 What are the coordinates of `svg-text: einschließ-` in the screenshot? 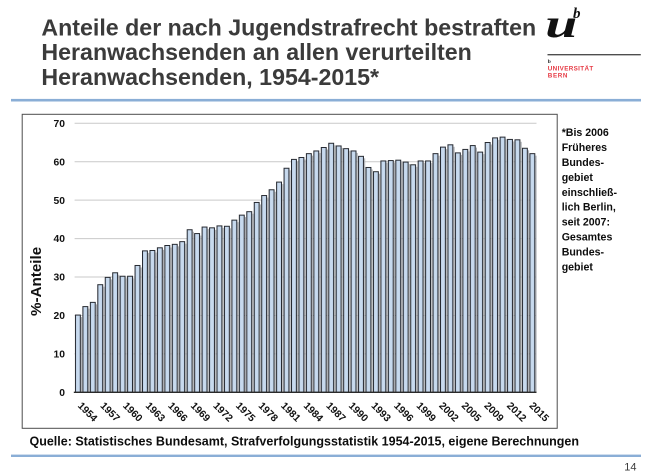 It's located at (590, 193).